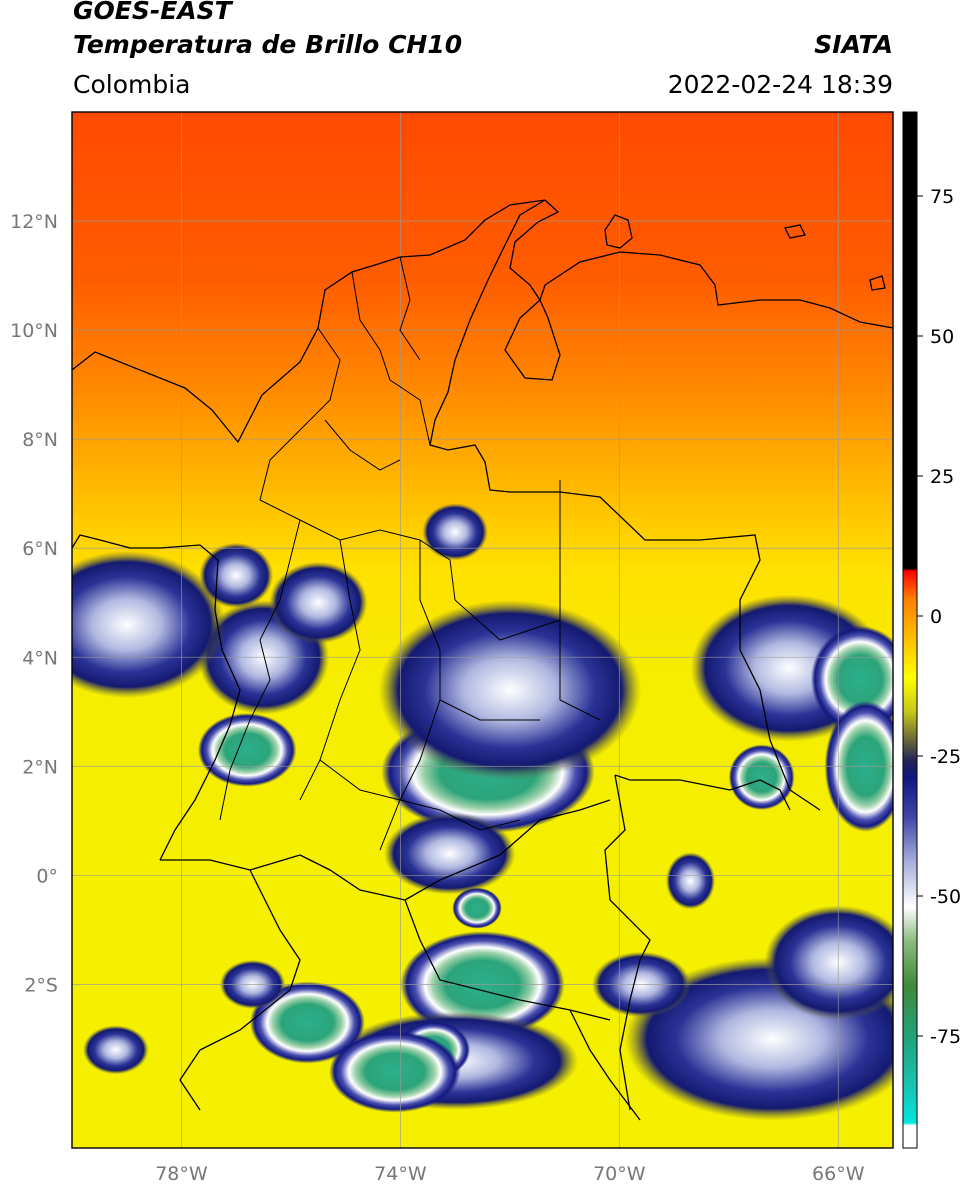 The image size is (966, 1190). Describe the element at coordinates (34, 603) in the screenshot. I see `latitude-ticks: 12°N 10°N 8°N 6°N 4°N 2°N 0° 2°S` at that location.